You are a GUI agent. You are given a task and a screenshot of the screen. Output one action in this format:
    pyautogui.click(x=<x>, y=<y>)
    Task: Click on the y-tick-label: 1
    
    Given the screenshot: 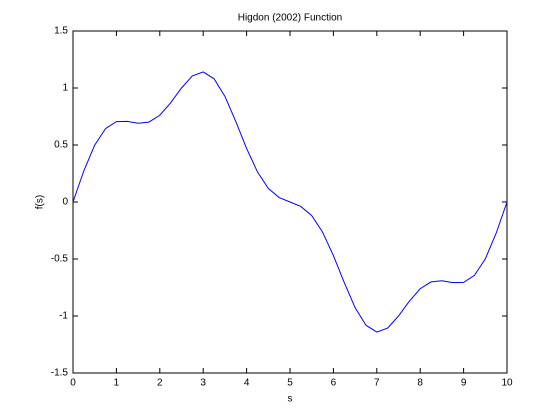 What is the action you would take?
    pyautogui.click(x=65, y=88)
    